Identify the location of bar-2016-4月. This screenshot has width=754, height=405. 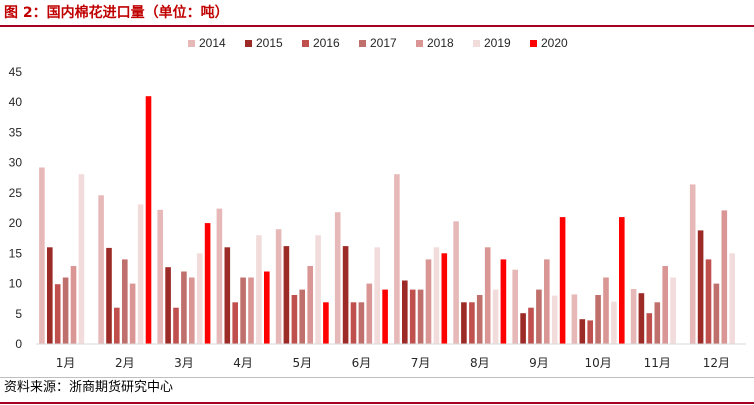
(235, 323).